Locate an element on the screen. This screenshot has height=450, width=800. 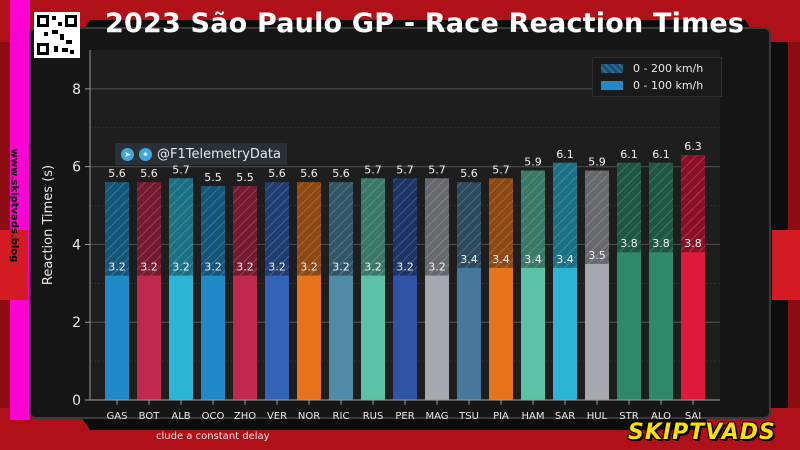
x-tick-label-oco: OCO is located at coordinates (213, 416).